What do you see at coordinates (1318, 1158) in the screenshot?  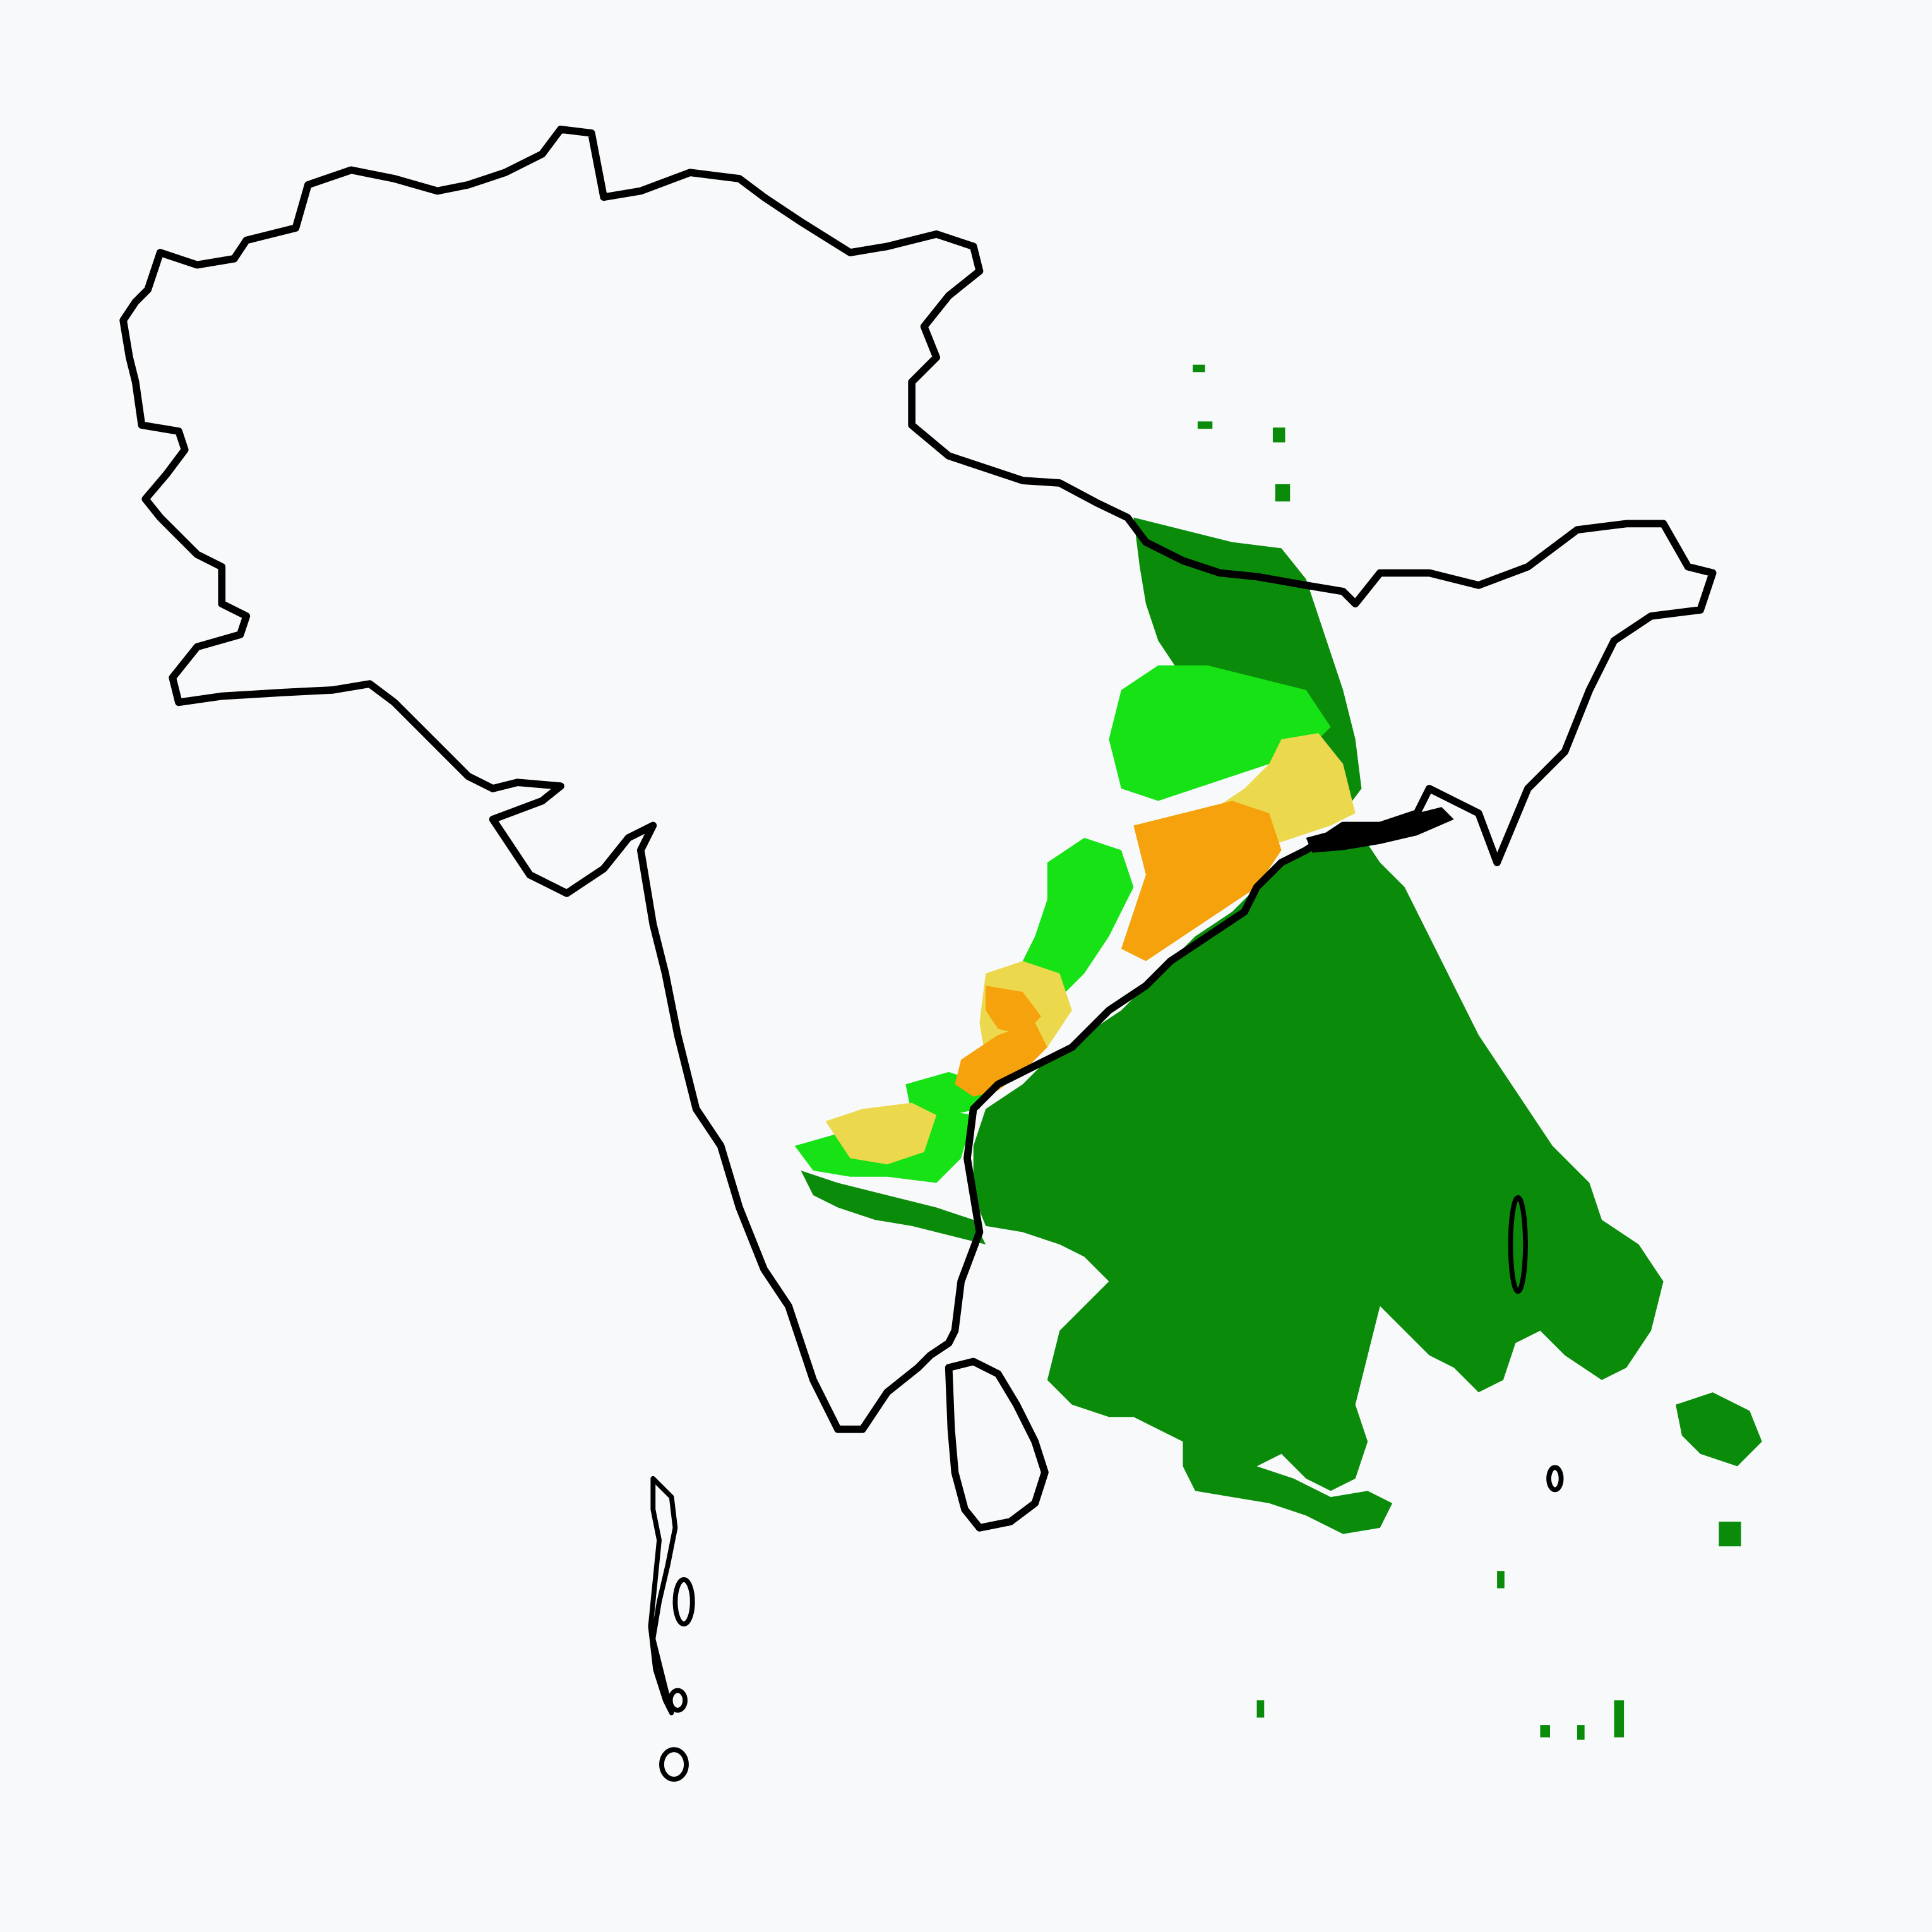 I see `raster-region-east-mainland` at bounding box center [1318, 1158].